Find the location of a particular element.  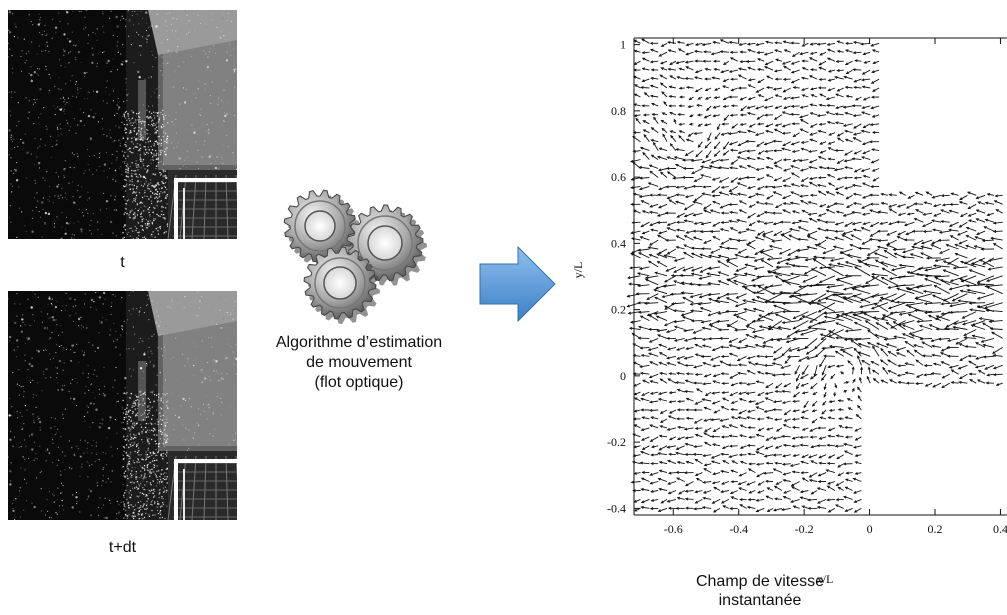

right-arrow-icon is located at coordinates (517, 284).